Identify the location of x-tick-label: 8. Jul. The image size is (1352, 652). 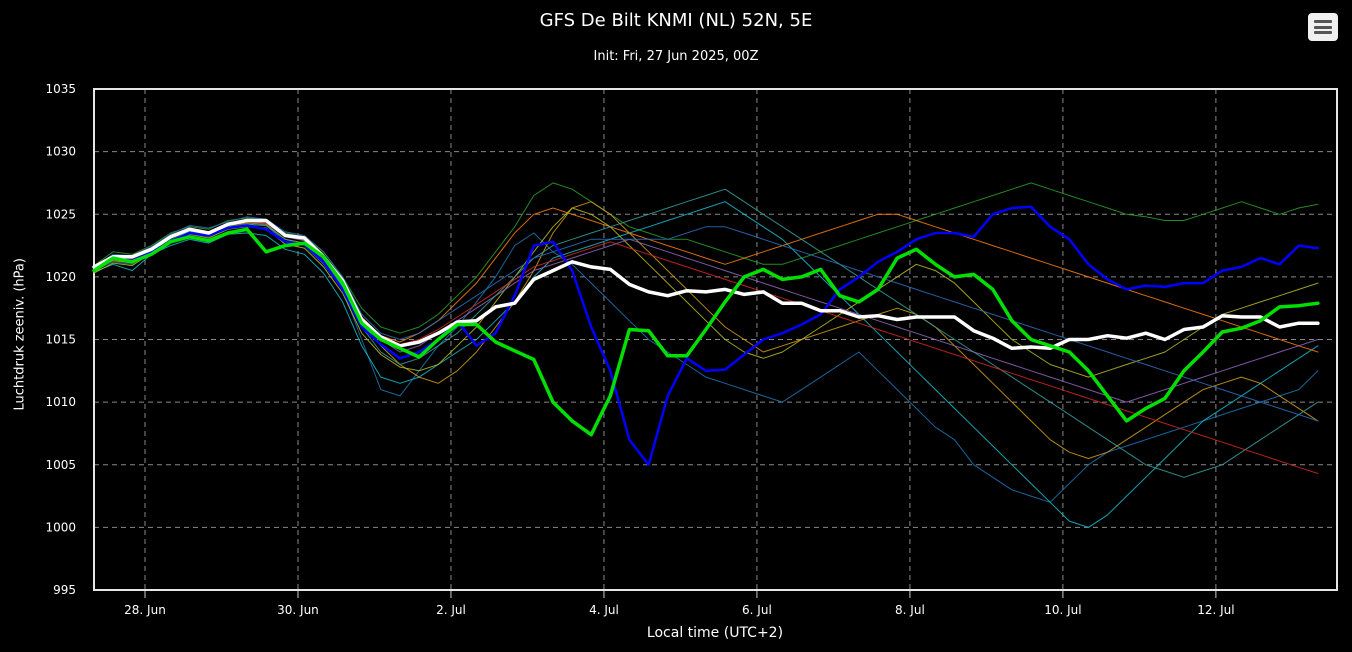
(910, 610).